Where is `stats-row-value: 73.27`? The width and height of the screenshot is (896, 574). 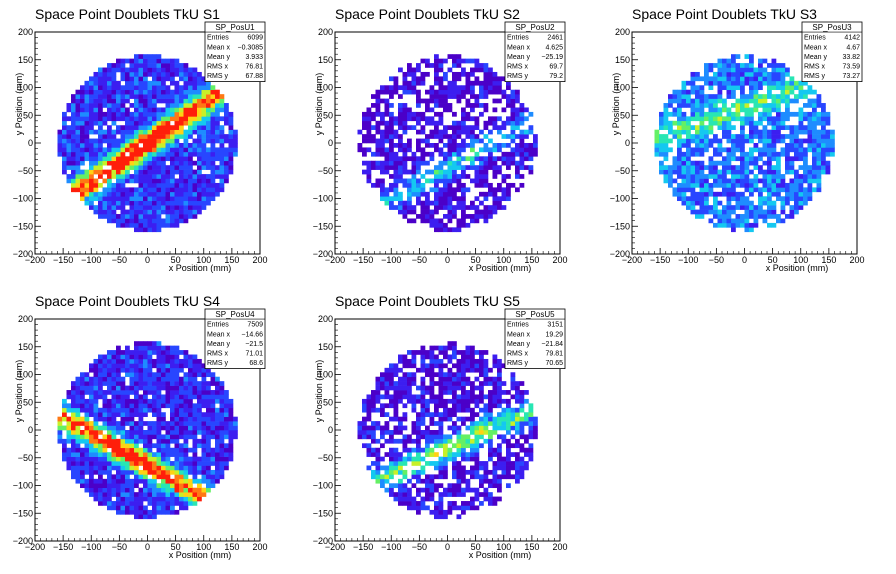 stats-row-value: 73.27 is located at coordinates (851, 76).